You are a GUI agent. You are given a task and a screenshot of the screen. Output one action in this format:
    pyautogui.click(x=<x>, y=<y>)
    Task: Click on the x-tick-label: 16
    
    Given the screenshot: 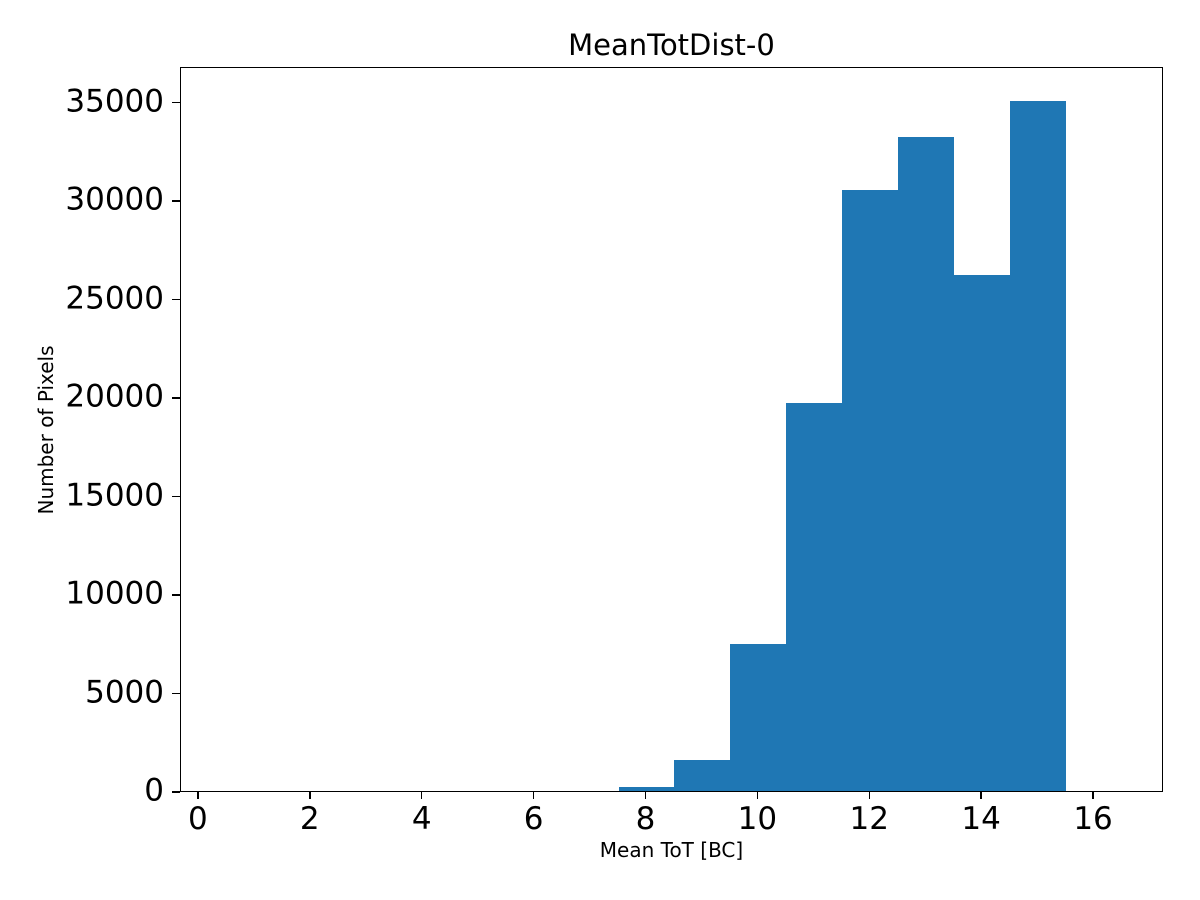 What is the action you would take?
    pyautogui.click(x=1093, y=819)
    